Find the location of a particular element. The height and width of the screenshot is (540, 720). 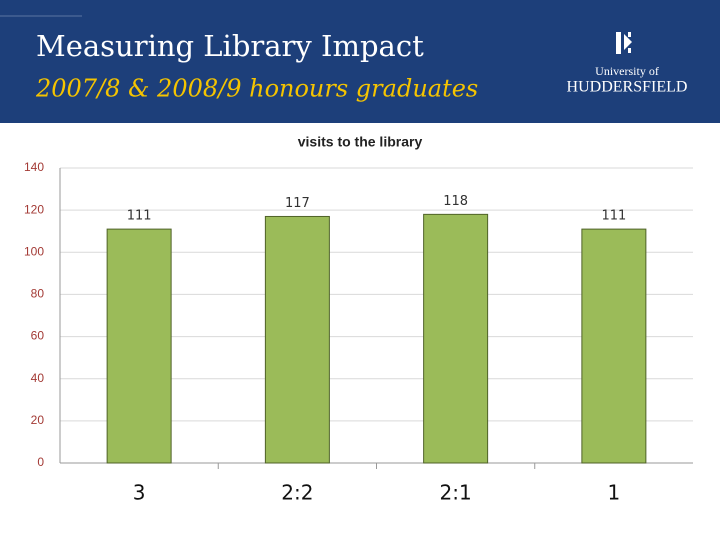

y-tick-label: 20 is located at coordinates (38, 420).